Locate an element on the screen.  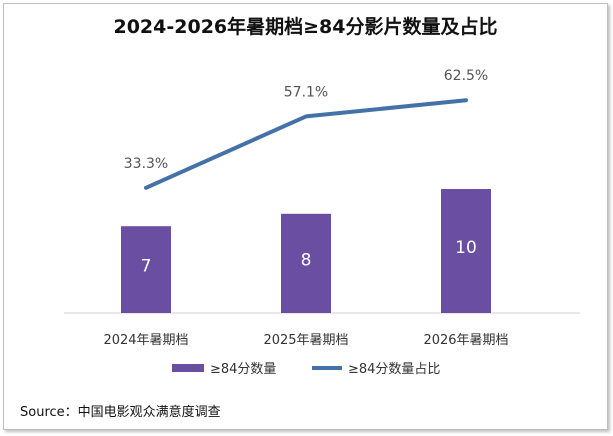
legend-label-line: ≥84分数量占比 is located at coordinates (394, 369).